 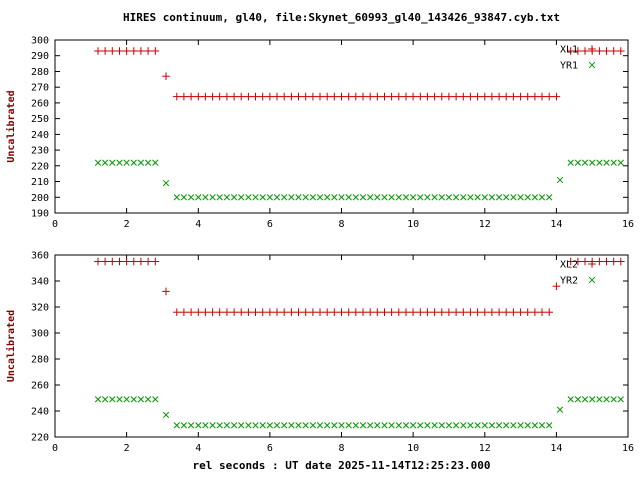 I want to click on svg-text: 190, so click(x=40, y=214).